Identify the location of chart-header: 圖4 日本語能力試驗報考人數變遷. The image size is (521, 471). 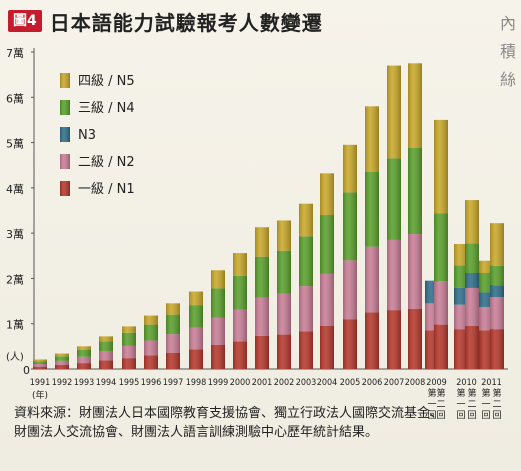
(165, 21).